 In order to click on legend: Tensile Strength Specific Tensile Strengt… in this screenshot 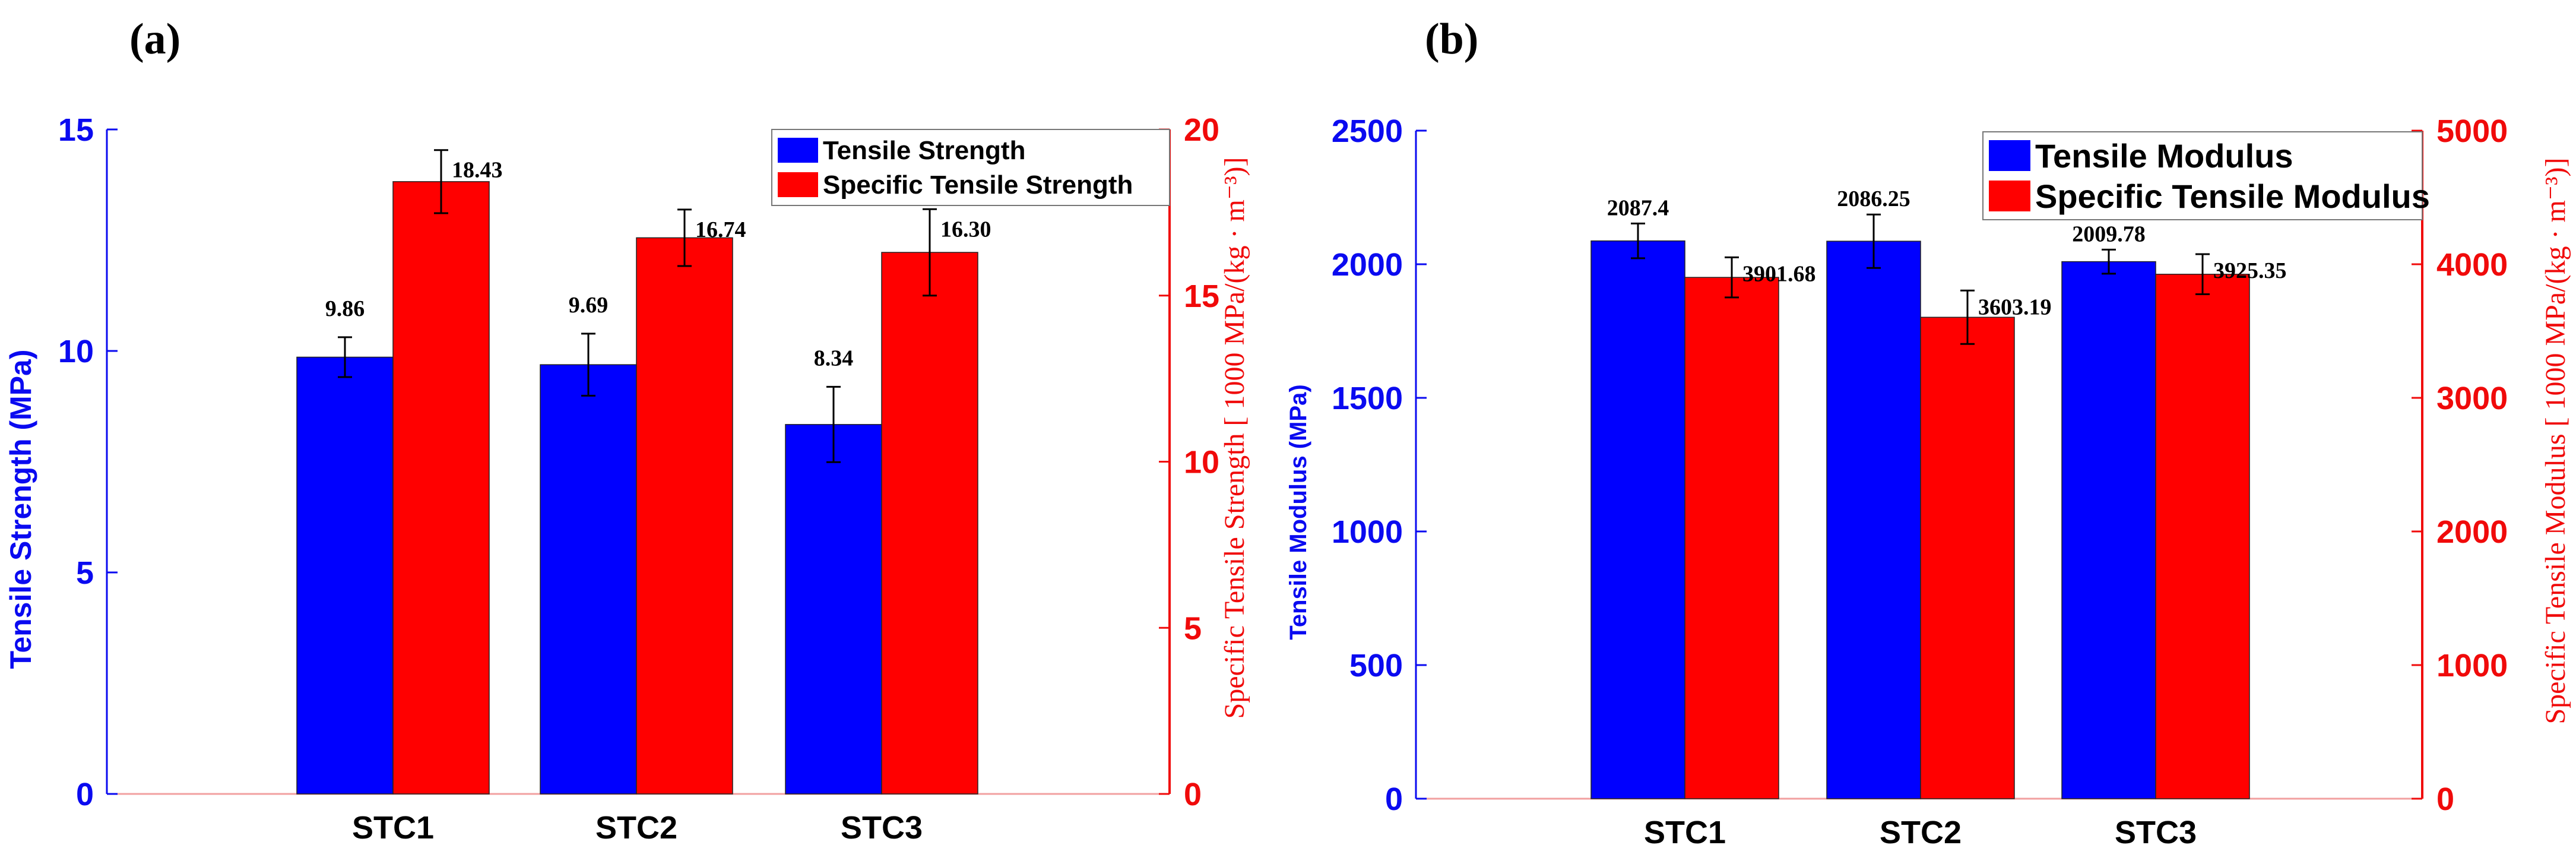, I will do `click(971, 167)`.